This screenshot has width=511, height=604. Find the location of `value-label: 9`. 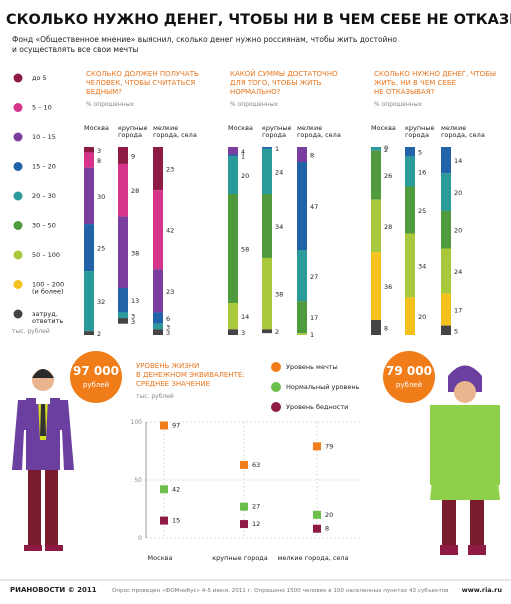

value-label: 9 is located at coordinates (133, 156).